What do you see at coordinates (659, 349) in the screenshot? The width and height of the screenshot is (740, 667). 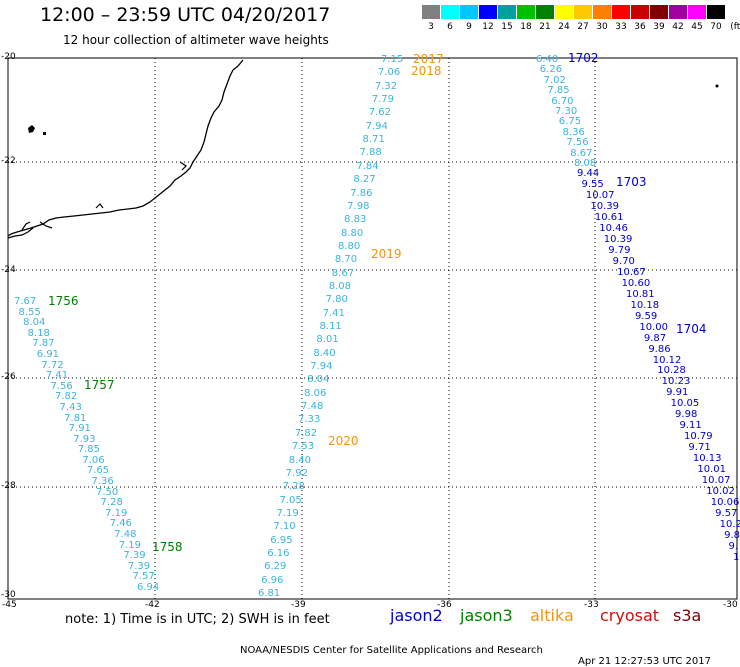 I see `wave-height-value: 9.86` at bounding box center [659, 349].